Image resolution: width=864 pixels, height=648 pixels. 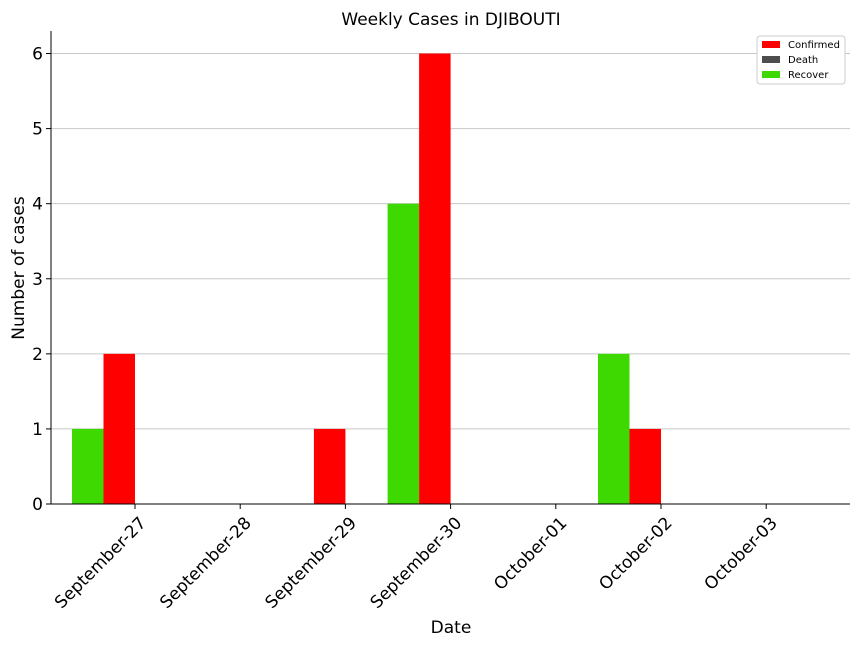 I want to click on y-tick-label: 3, so click(x=37, y=280).